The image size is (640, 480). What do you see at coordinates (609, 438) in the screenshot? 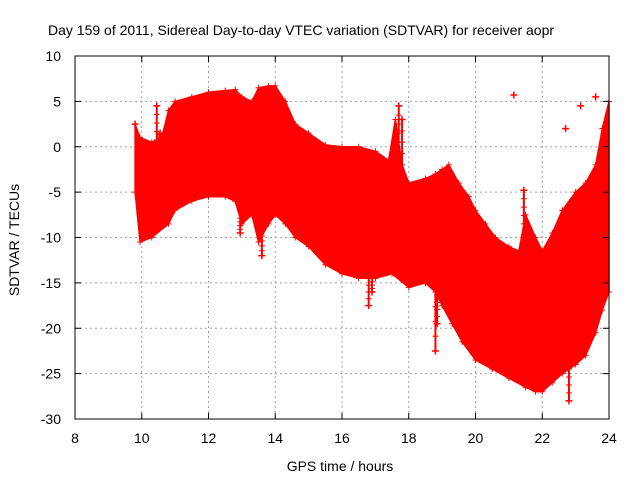
I see `x-tick-label: 24` at bounding box center [609, 438].